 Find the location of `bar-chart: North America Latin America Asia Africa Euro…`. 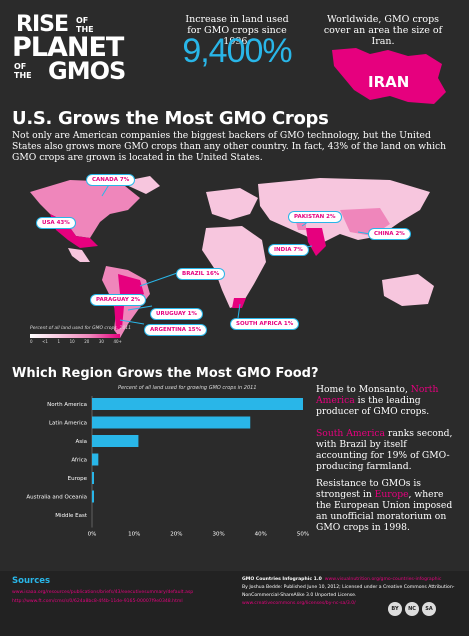

bar-chart: North America Latin America Asia Africa Euro… is located at coordinates (167, 467).